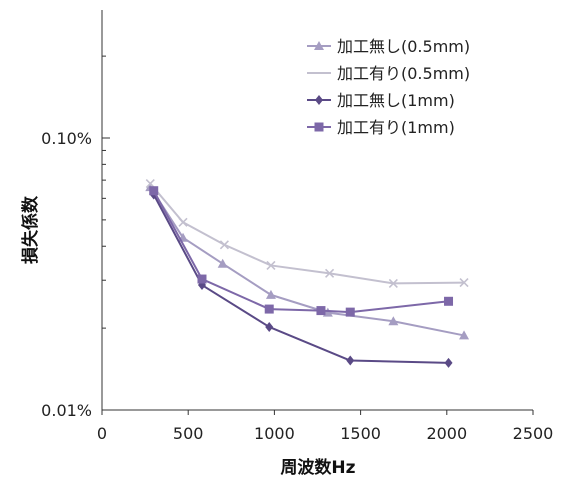  I want to click on y-major-ticks: 0.01% 0.10%, so click(75, 274).